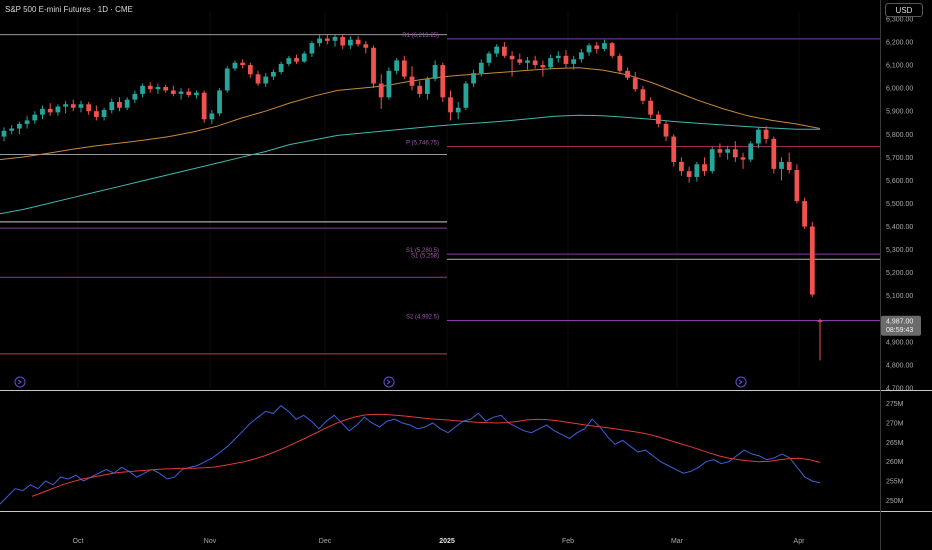  I want to click on volume-axis-label: 255M, so click(895, 481).